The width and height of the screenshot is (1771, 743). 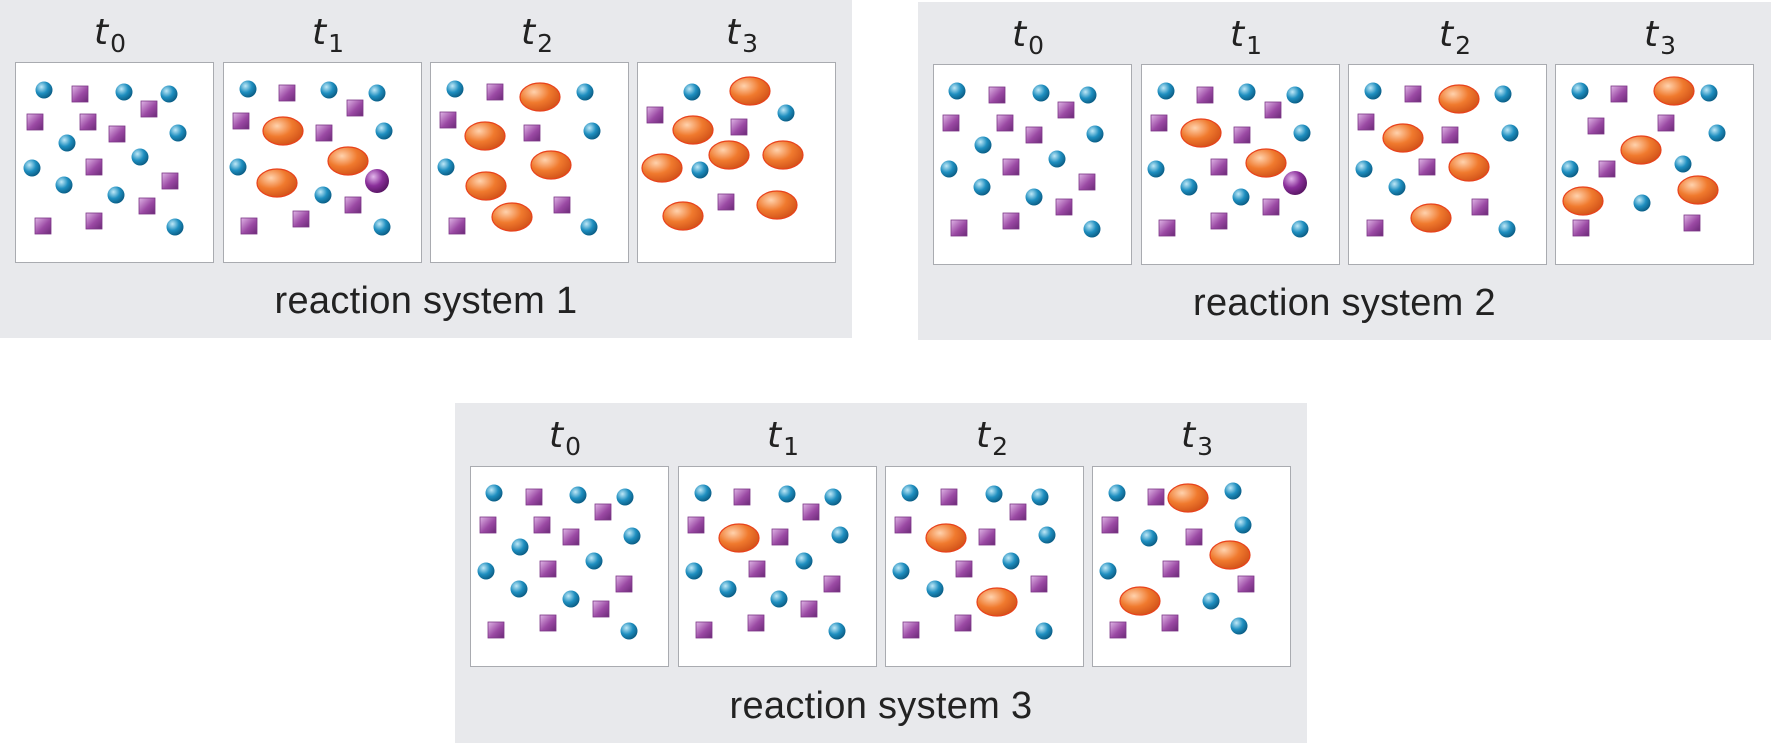 What do you see at coordinates (1295, 183) in the screenshot?
I see `intermediate-sphere` at bounding box center [1295, 183].